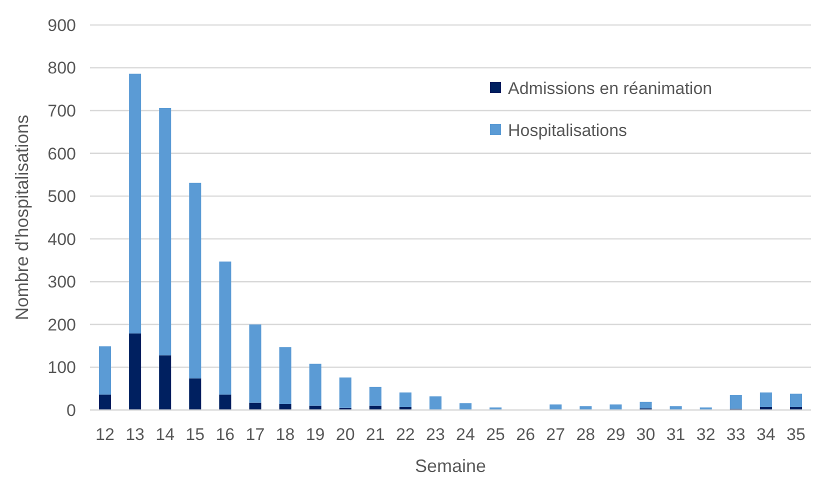 This screenshot has width=821, height=484. Describe the element at coordinates (676, 434) in the screenshot. I see `x-tick-label: 31` at that location.